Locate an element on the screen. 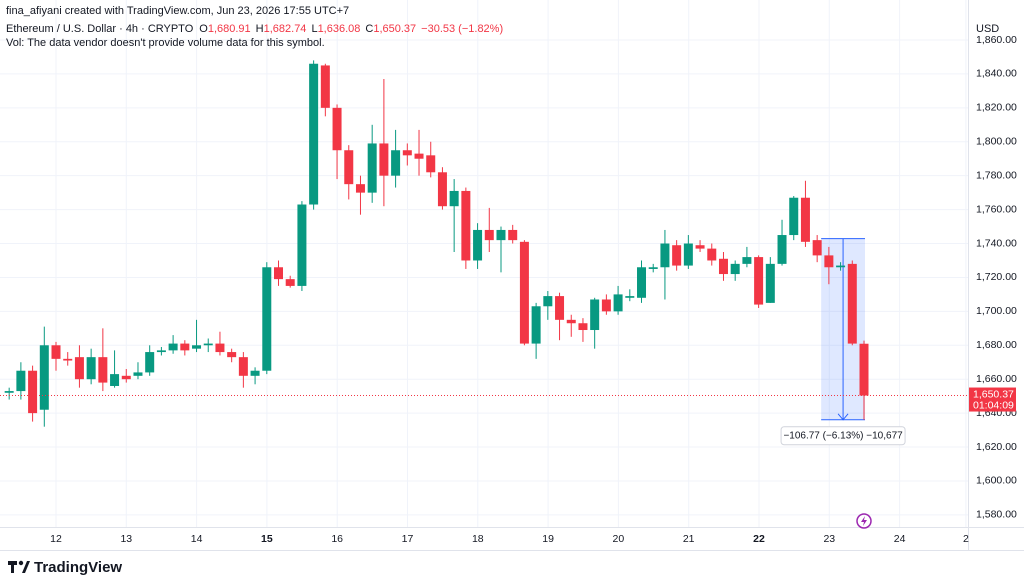 The height and width of the screenshot is (588, 1024). legend-value: 1,636.08 is located at coordinates (339, 29).